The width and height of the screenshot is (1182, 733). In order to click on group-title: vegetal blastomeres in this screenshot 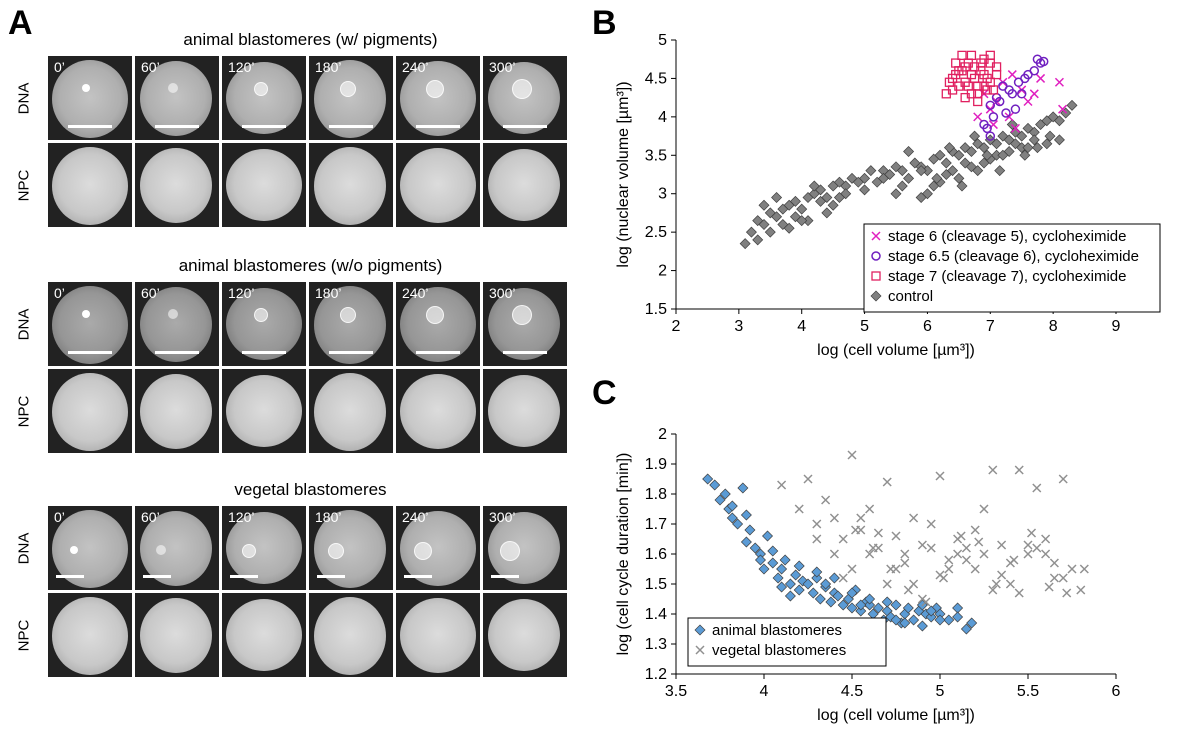, I will do `click(310, 489)`.